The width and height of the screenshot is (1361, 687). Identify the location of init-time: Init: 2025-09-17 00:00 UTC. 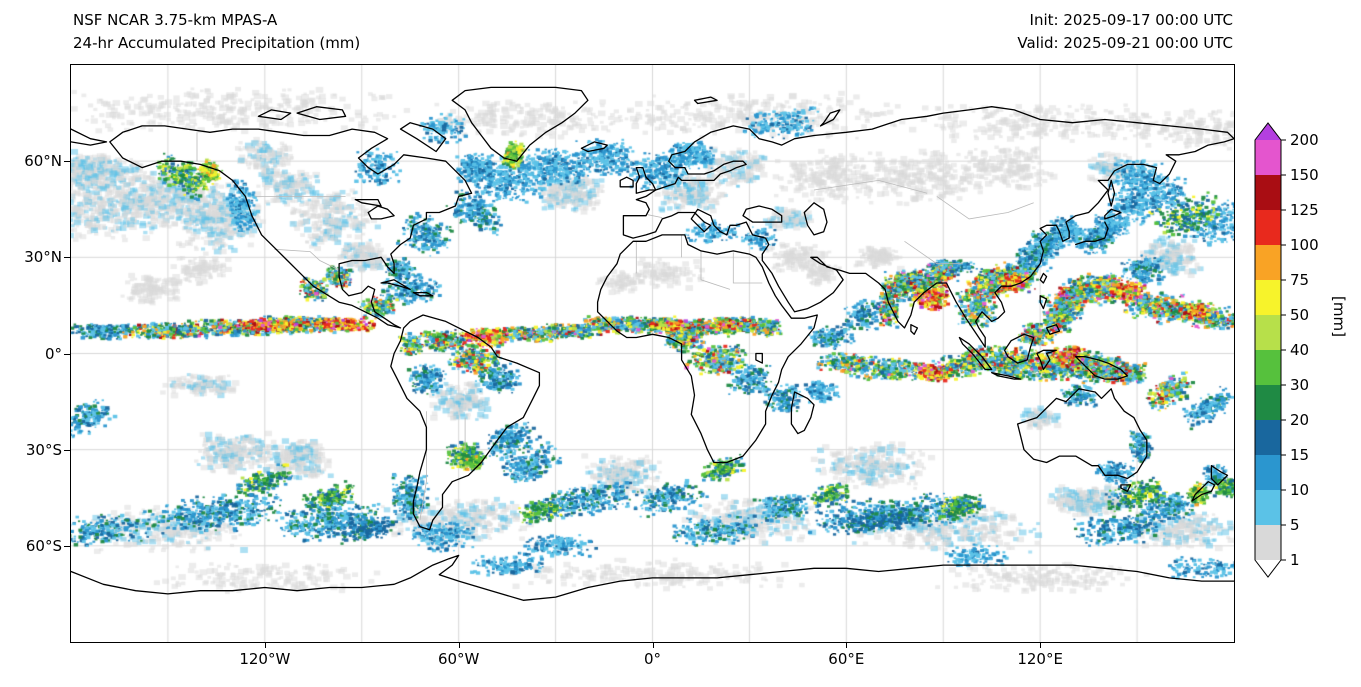
(1131, 20).